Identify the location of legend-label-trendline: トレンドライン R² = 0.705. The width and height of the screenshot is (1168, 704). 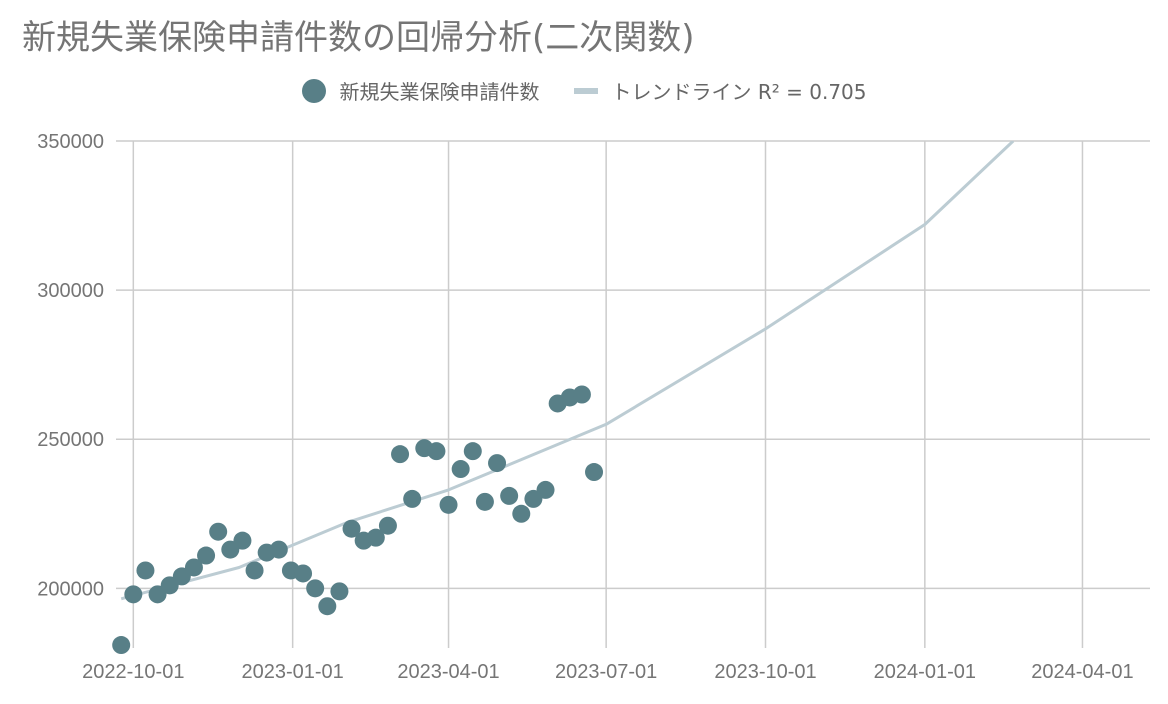
(739, 92).